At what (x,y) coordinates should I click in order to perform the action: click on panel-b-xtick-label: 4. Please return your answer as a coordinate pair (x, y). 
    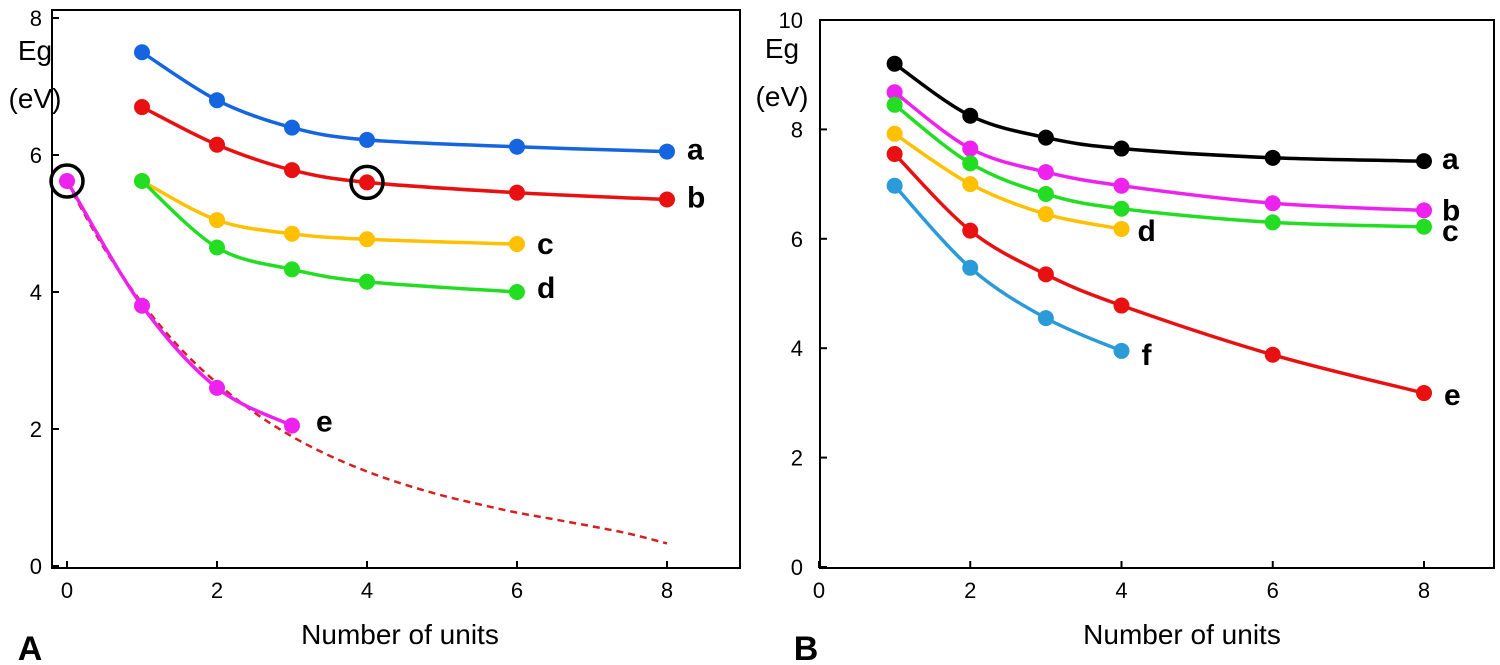
    Looking at the image, I should click on (1121, 590).